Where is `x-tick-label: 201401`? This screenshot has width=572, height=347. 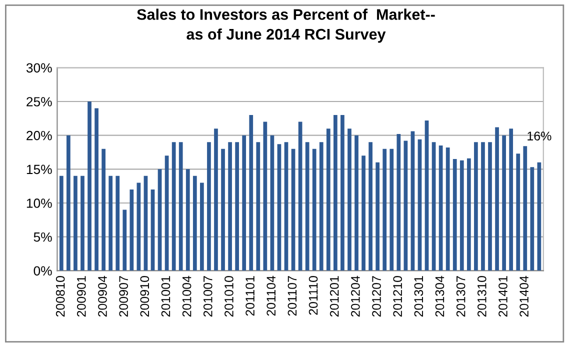 x-tick-label: 201401 is located at coordinates (503, 296).